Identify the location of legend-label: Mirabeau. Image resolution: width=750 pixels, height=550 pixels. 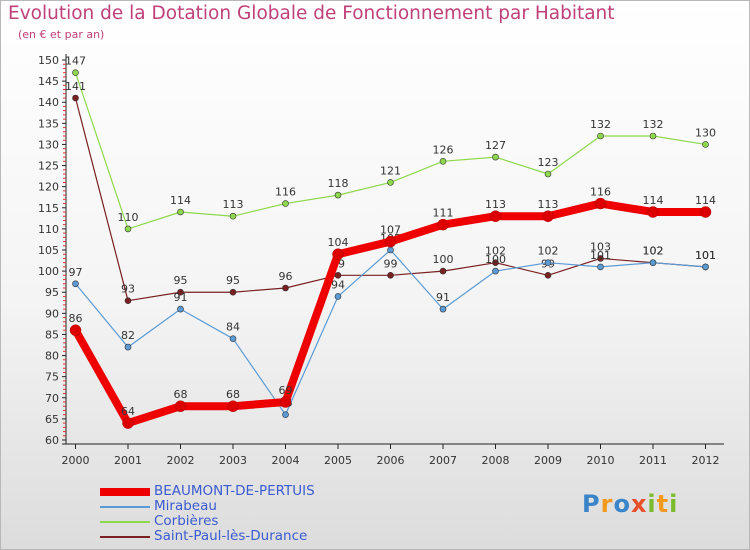
(185, 506).